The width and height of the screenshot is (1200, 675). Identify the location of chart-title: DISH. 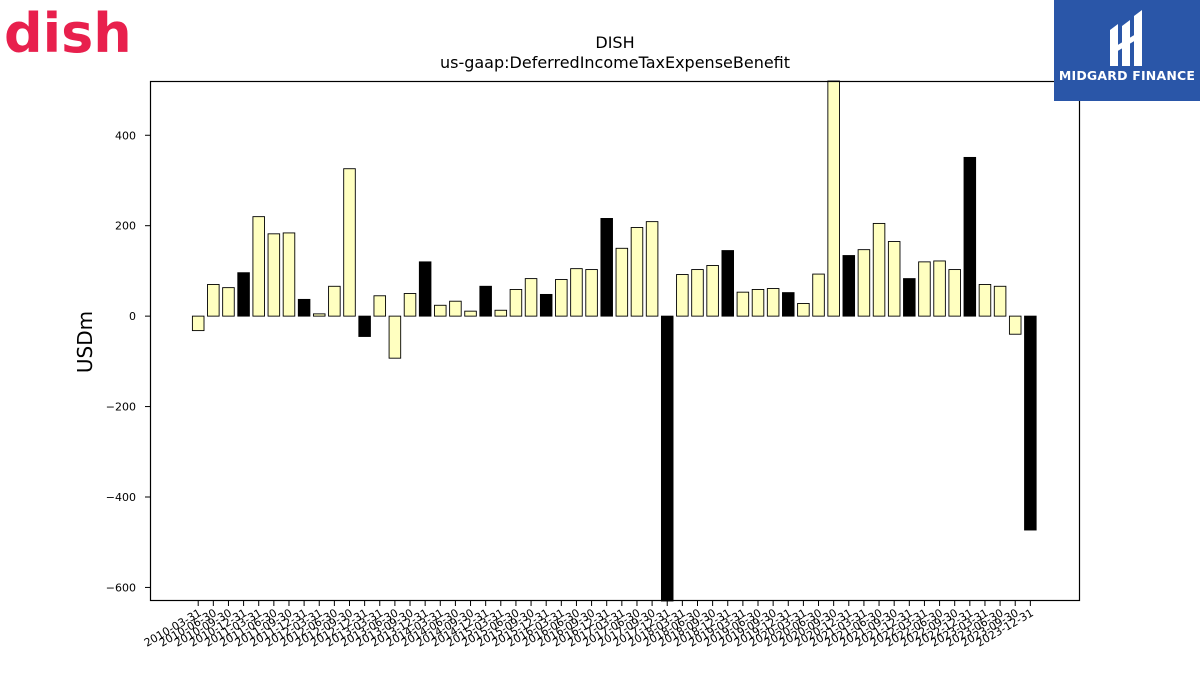
(614, 42).